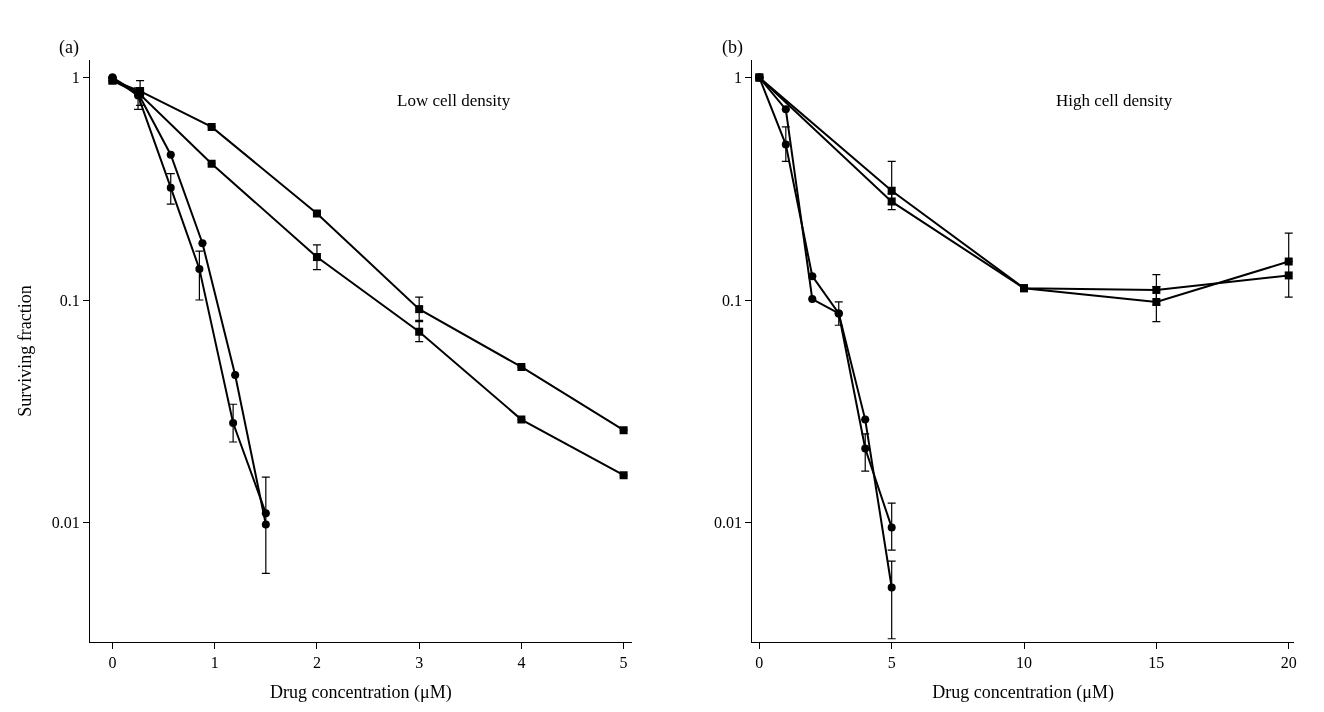 This screenshot has width=1324, height=712. What do you see at coordinates (419, 663) in the screenshot?
I see `x-tick-label: 3` at bounding box center [419, 663].